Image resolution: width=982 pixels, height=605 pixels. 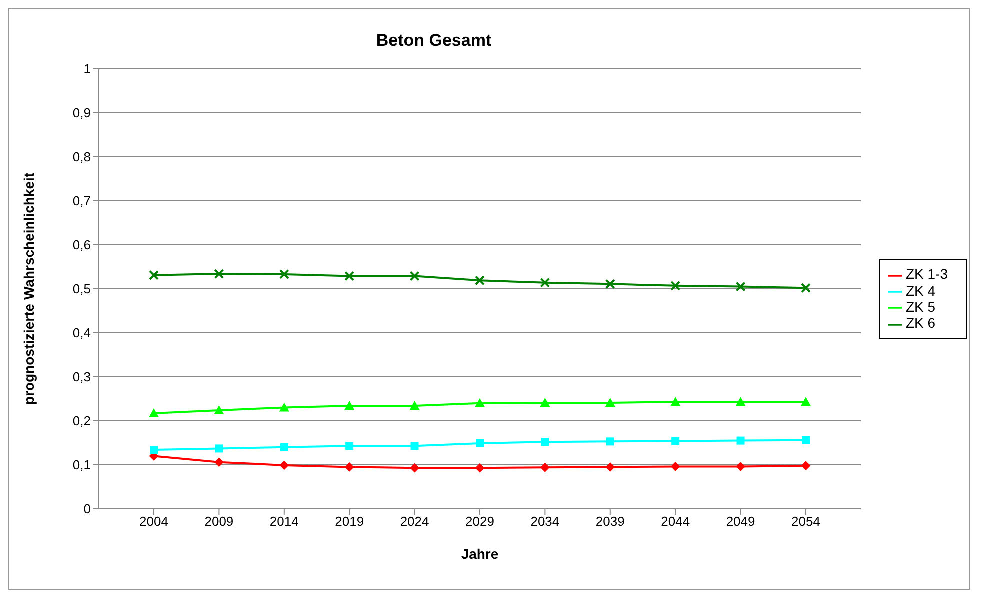 I want to click on x-tick-label: 2004, so click(x=154, y=522).